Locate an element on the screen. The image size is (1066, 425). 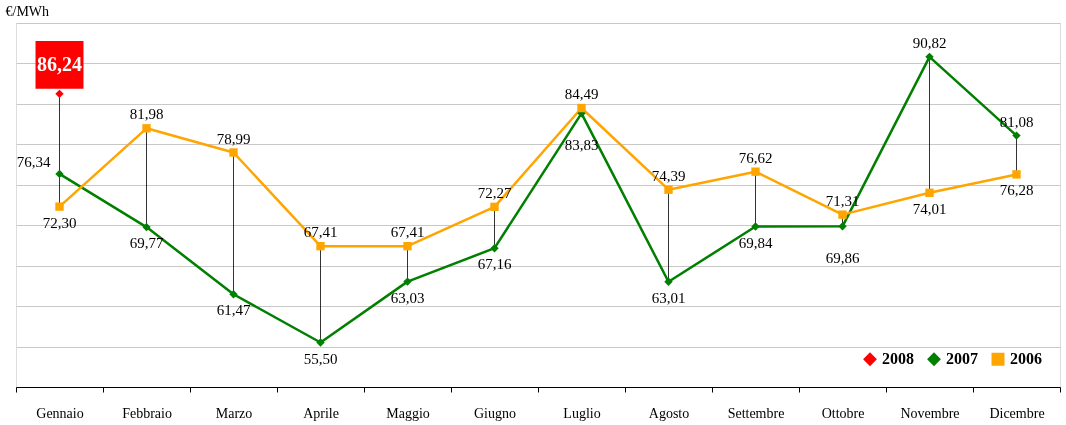
x-tick-label: Febbraio is located at coordinates (147, 413).